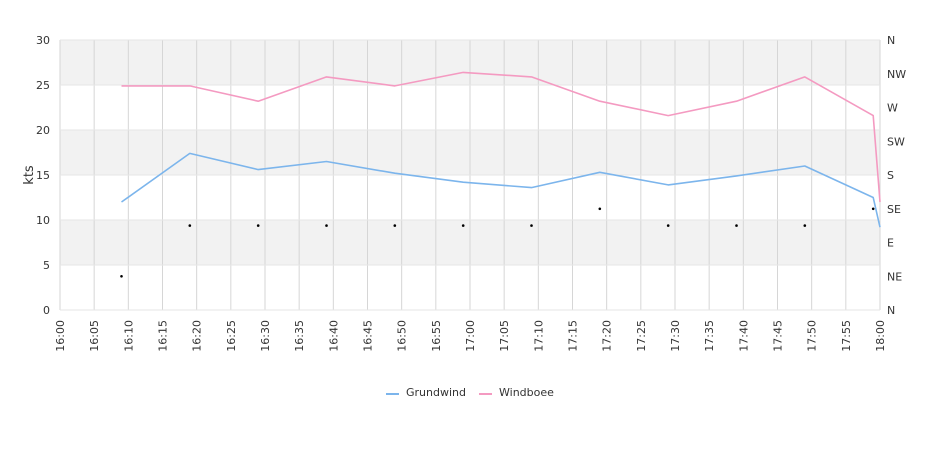 This screenshot has width=940, height=454. I want to click on y-tick-label: 10, so click(43, 220).